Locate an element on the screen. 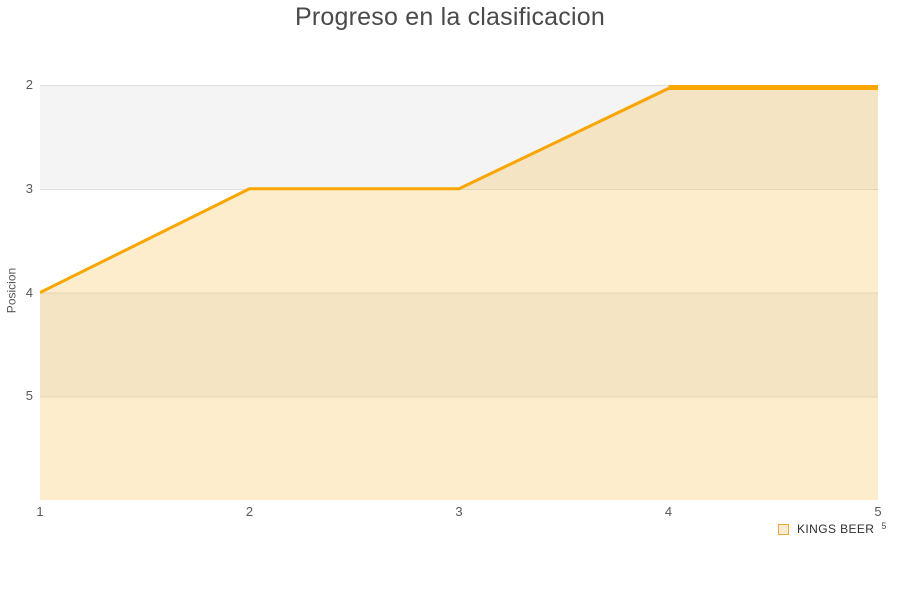  chart-title: Progreso en la clasificacion is located at coordinates (450, 17).